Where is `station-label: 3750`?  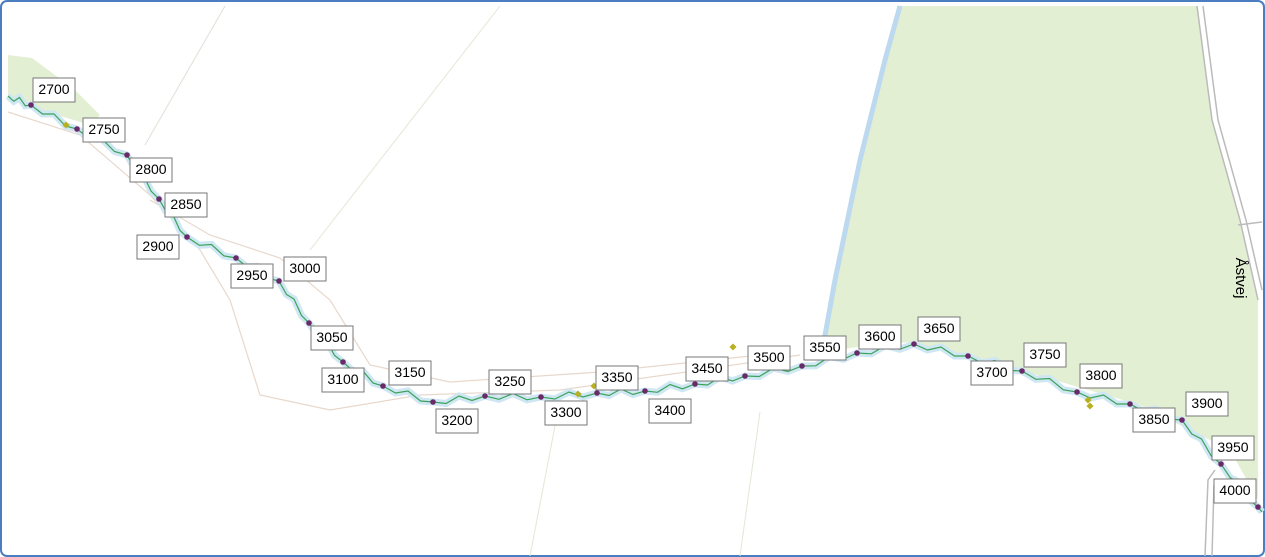 station-label: 3750 is located at coordinates (1044, 354).